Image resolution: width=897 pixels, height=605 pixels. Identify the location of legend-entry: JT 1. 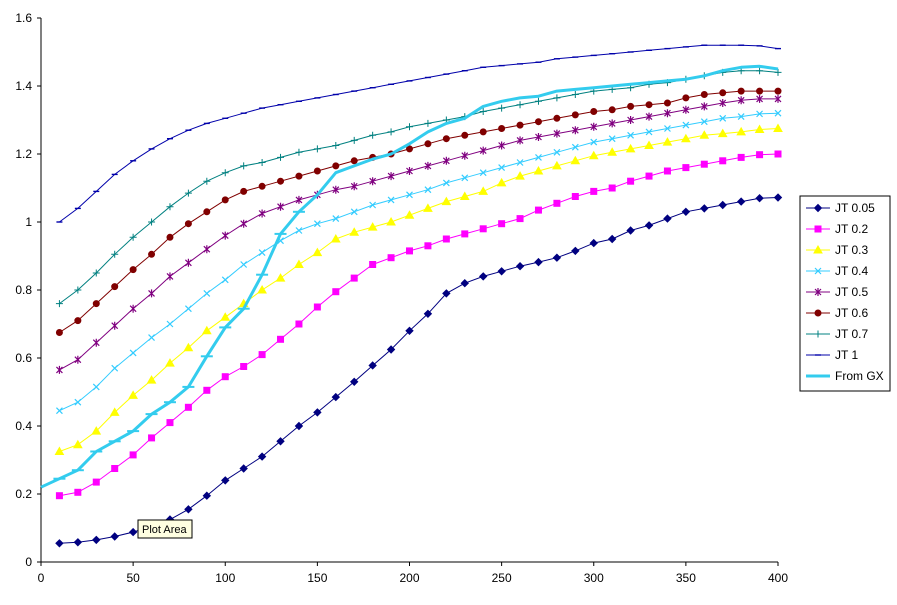
(832, 355).